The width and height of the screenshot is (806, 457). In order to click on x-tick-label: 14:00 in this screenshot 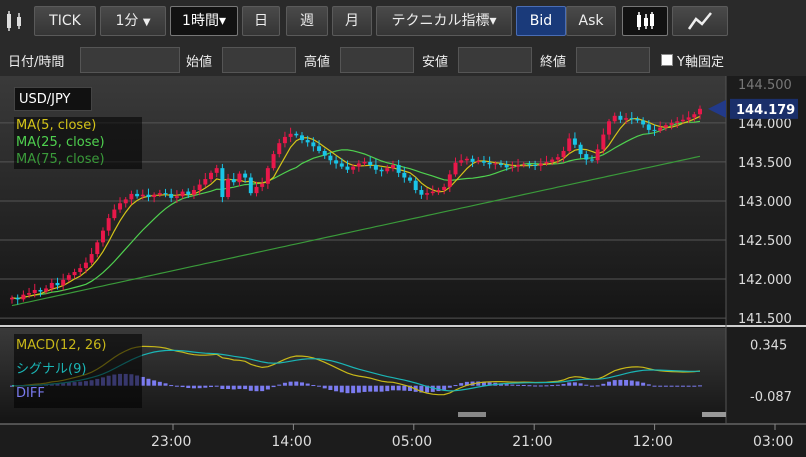, I will do `click(291, 442)`.